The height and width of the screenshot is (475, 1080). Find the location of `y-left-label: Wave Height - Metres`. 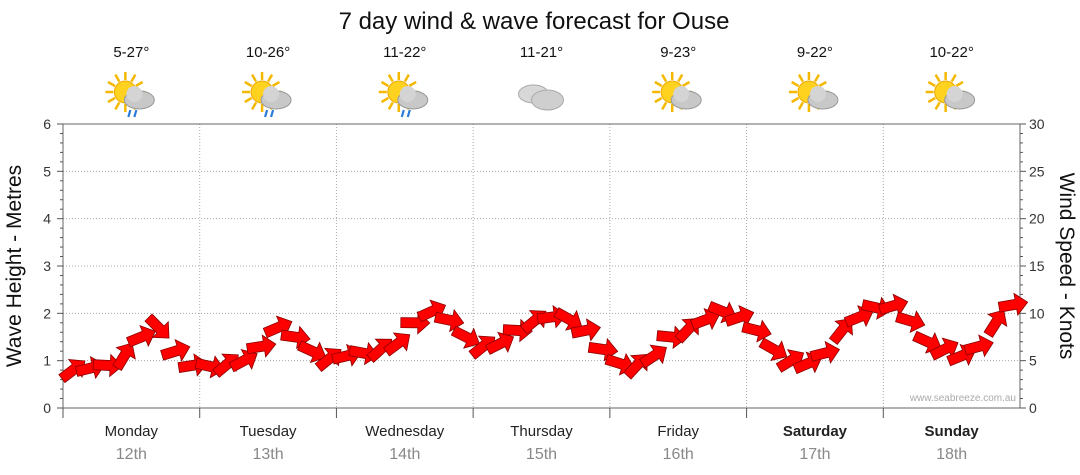

y-left-label: Wave Height - Metres is located at coordinates (14, 266).